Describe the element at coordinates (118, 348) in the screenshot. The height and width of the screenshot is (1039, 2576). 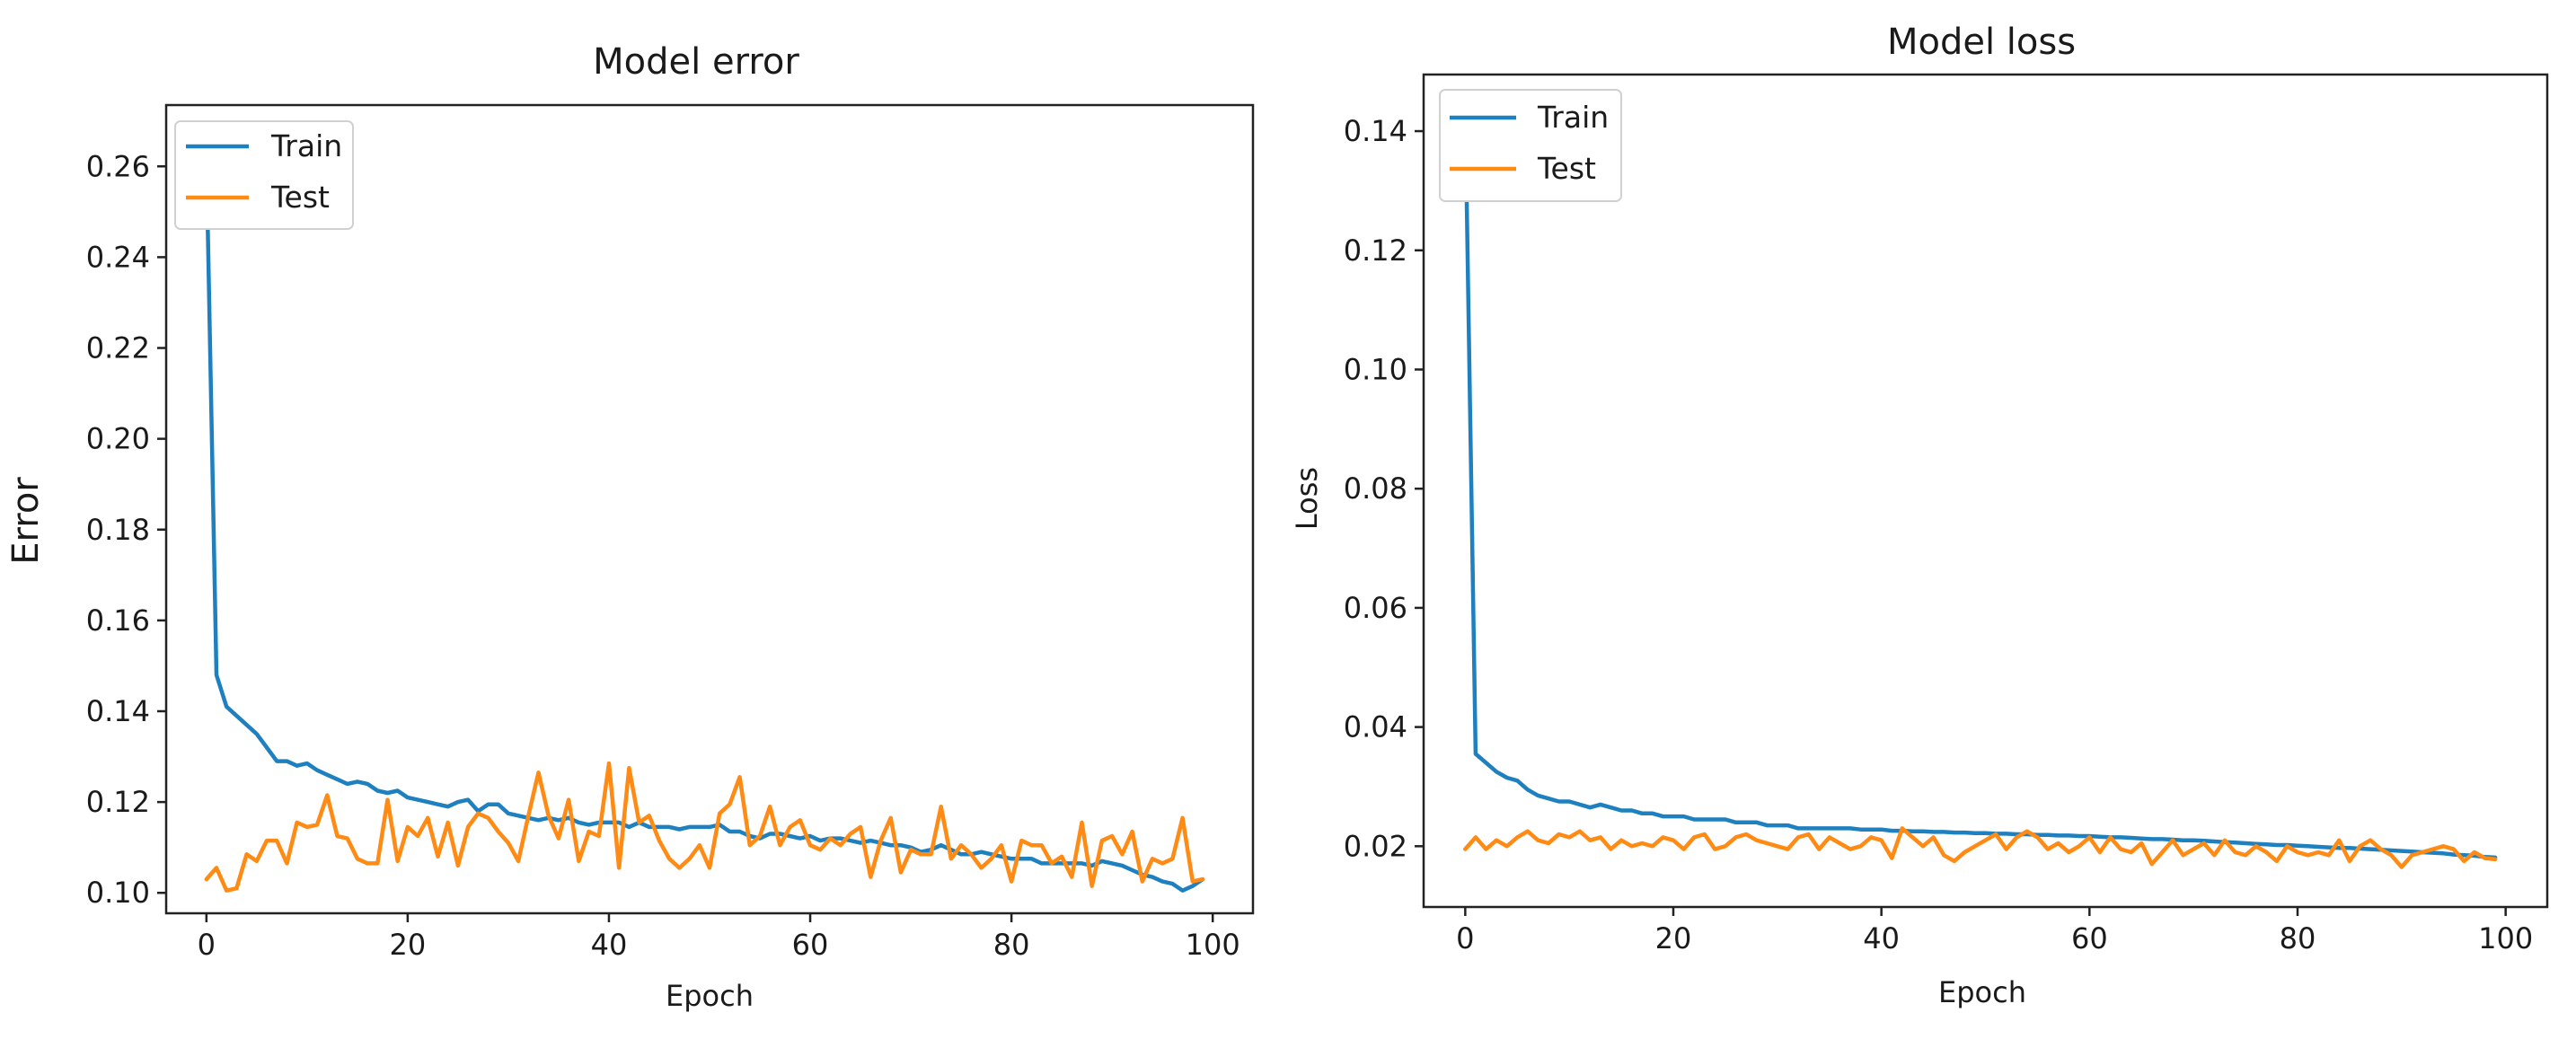
I see `y-tick-label: 0.22` at that location.